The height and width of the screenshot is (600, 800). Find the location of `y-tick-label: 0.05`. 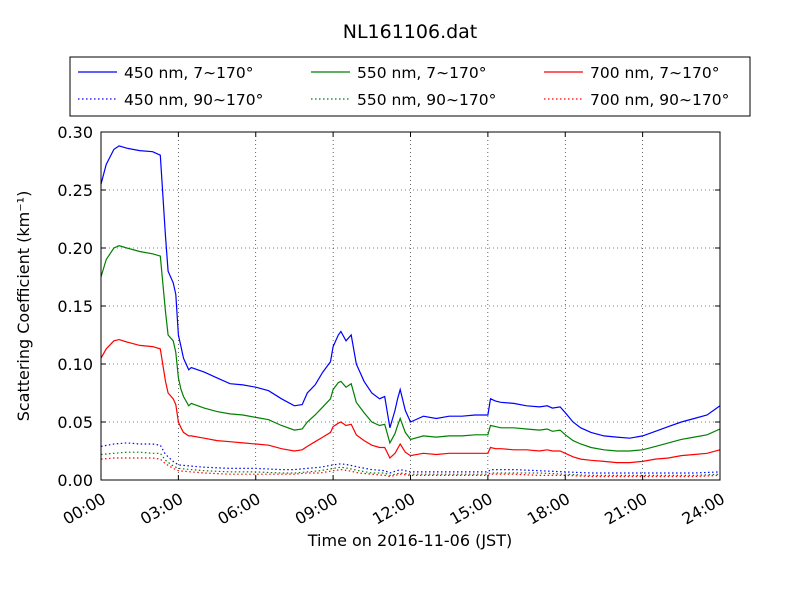

y-tick-label: 0.05 is located at coordinates (75, 422).